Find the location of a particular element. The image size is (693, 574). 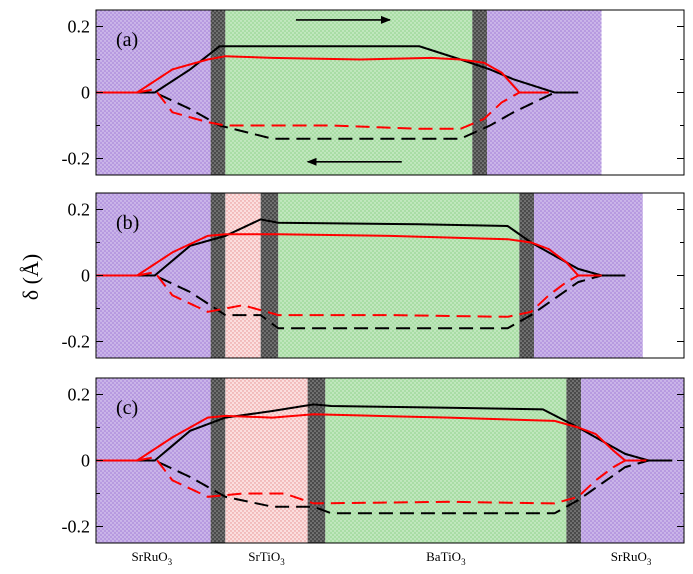

x-label-srtio3-1: SrTiO3 is located at coordinates (266, 558).